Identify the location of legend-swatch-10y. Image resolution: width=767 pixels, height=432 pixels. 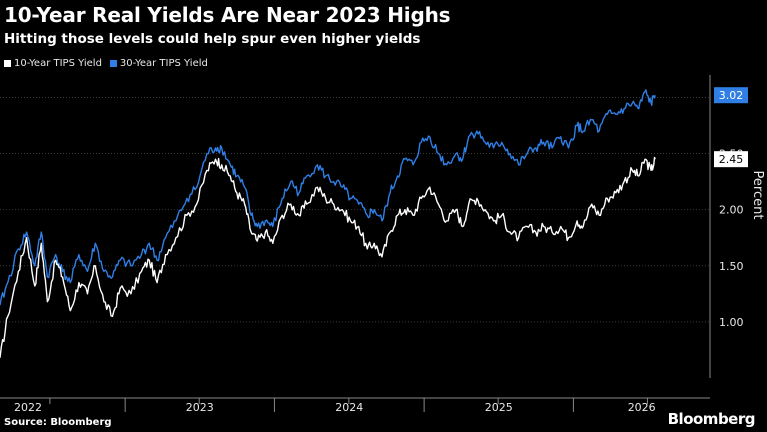
(7, 63).